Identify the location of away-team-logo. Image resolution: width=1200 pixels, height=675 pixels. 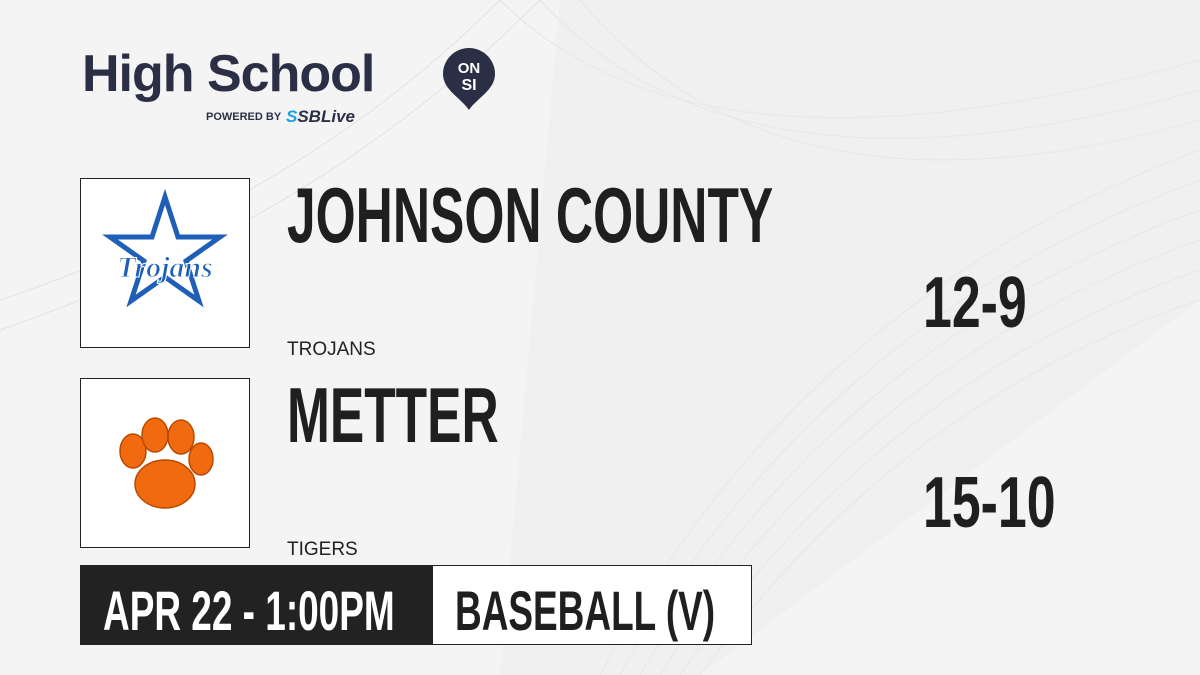
(165, 463).